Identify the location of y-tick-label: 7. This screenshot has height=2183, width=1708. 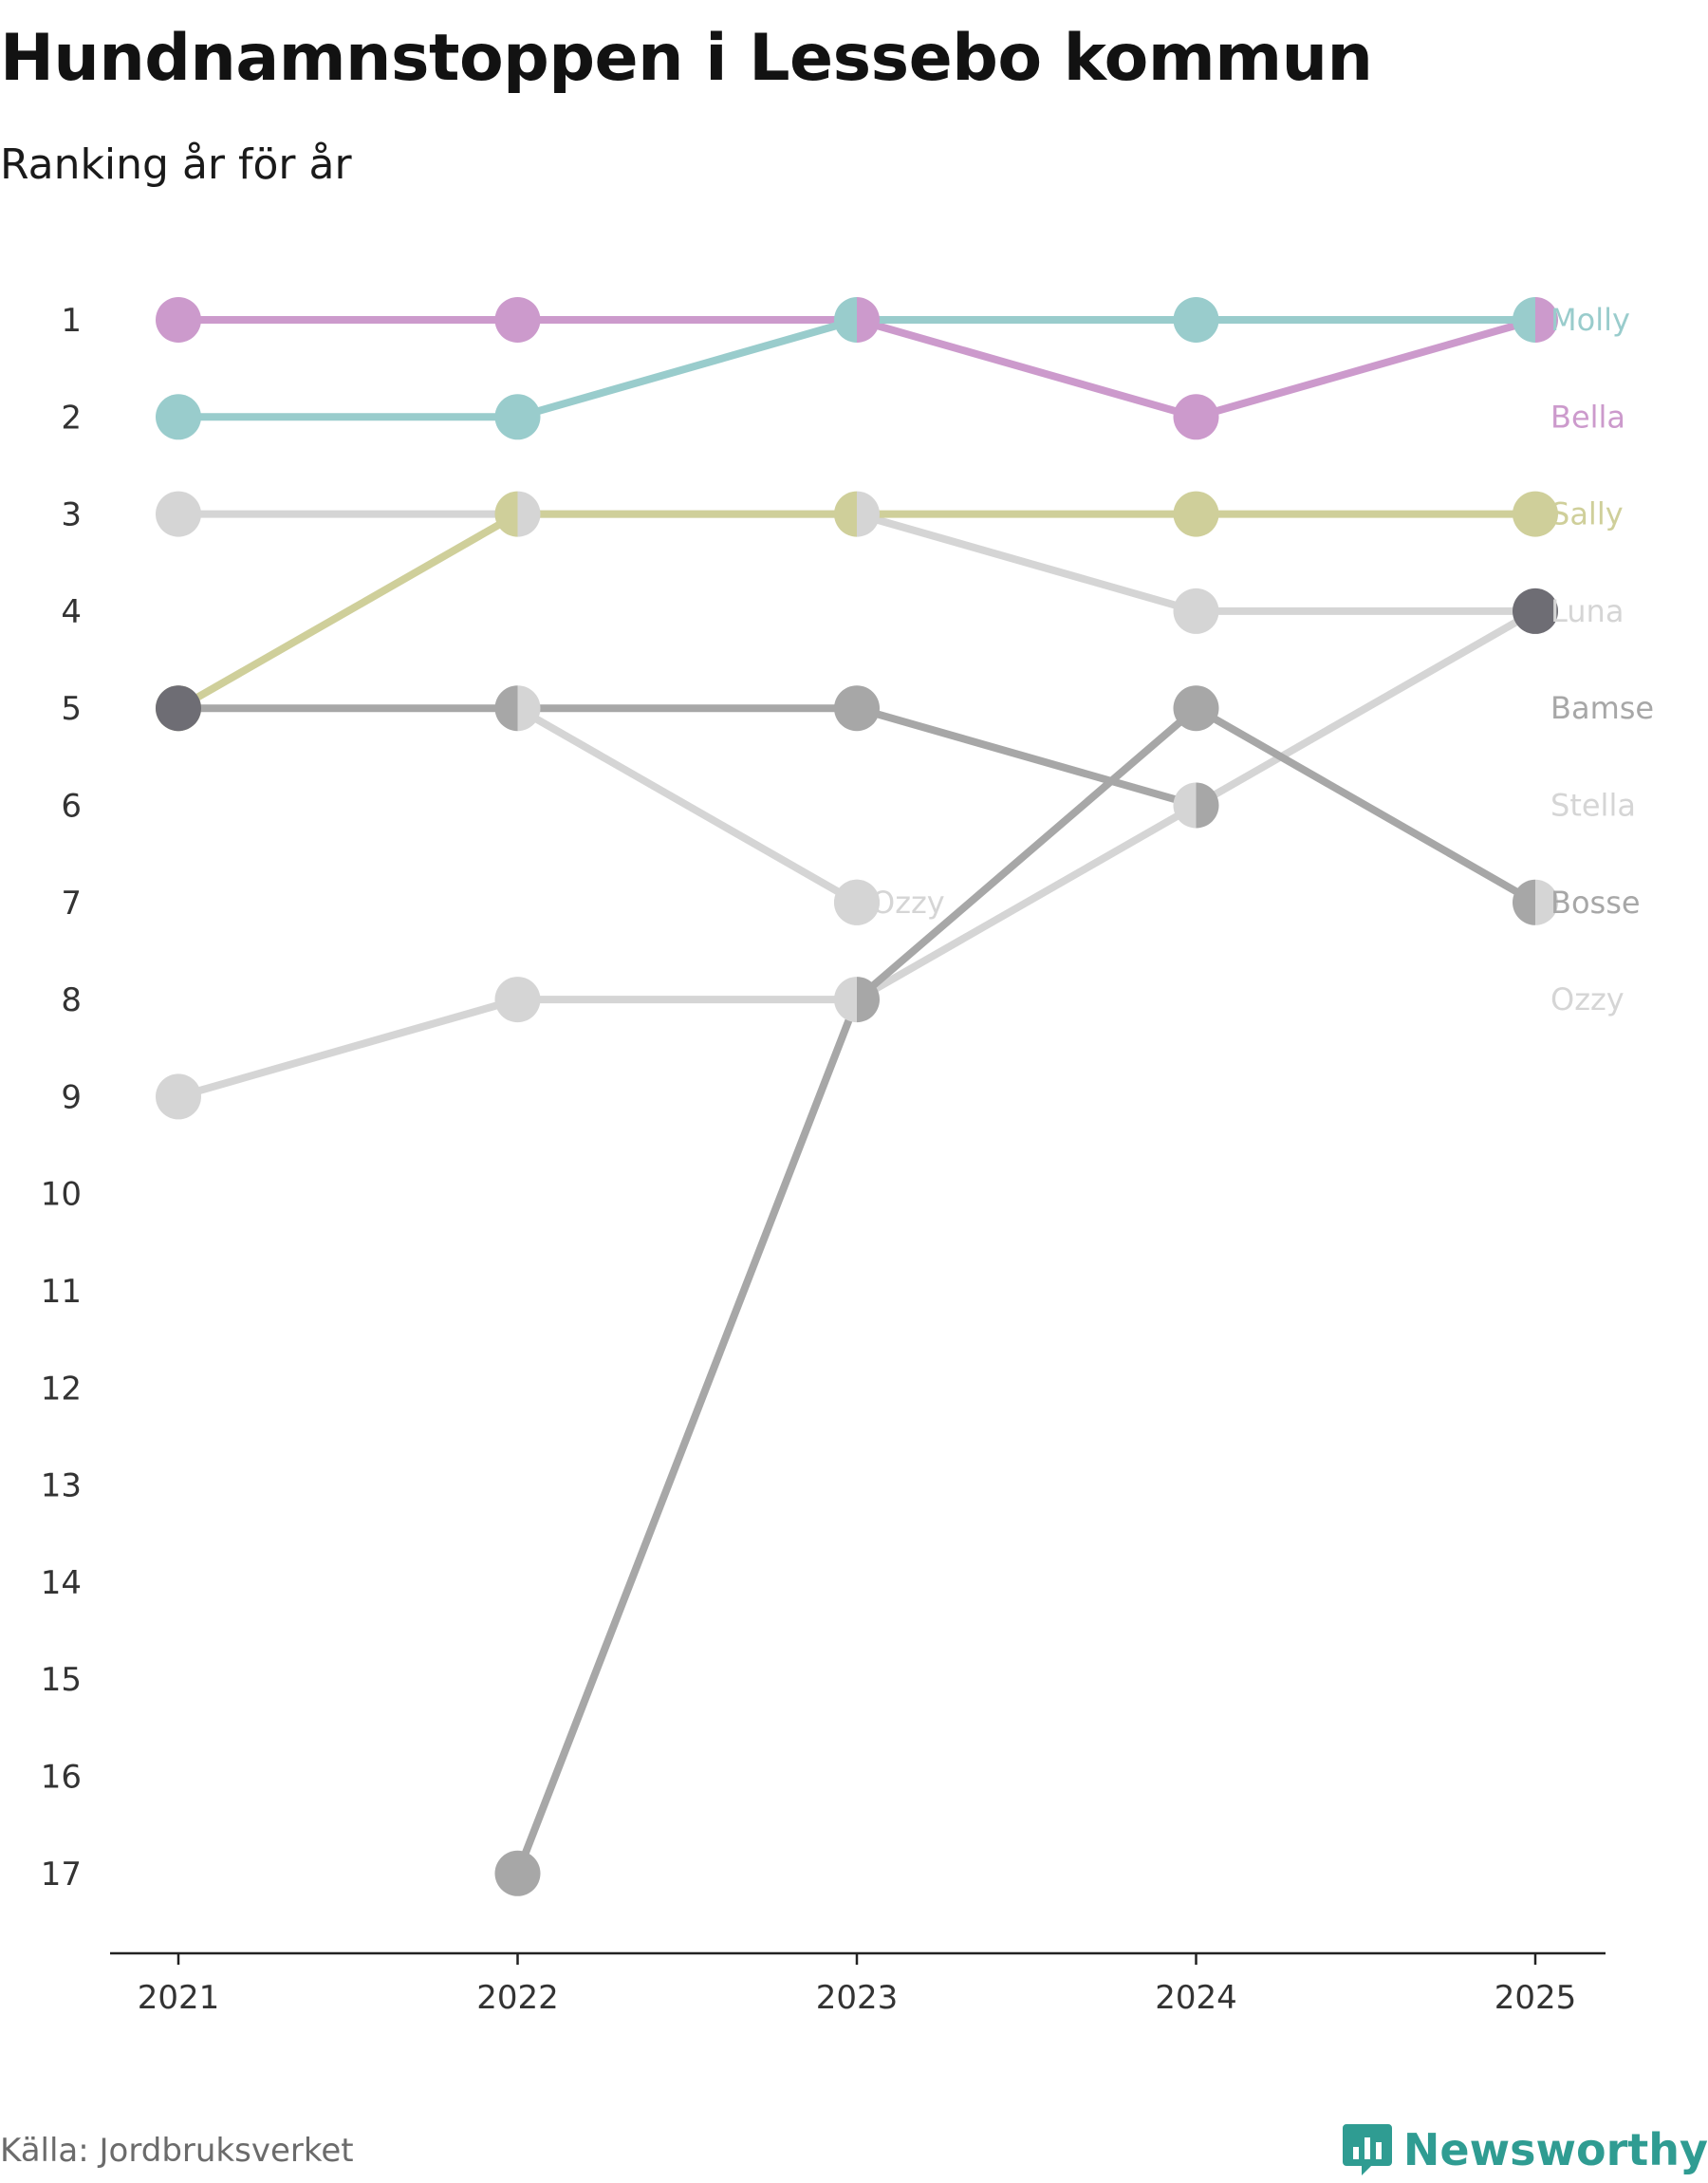
(71, 904).